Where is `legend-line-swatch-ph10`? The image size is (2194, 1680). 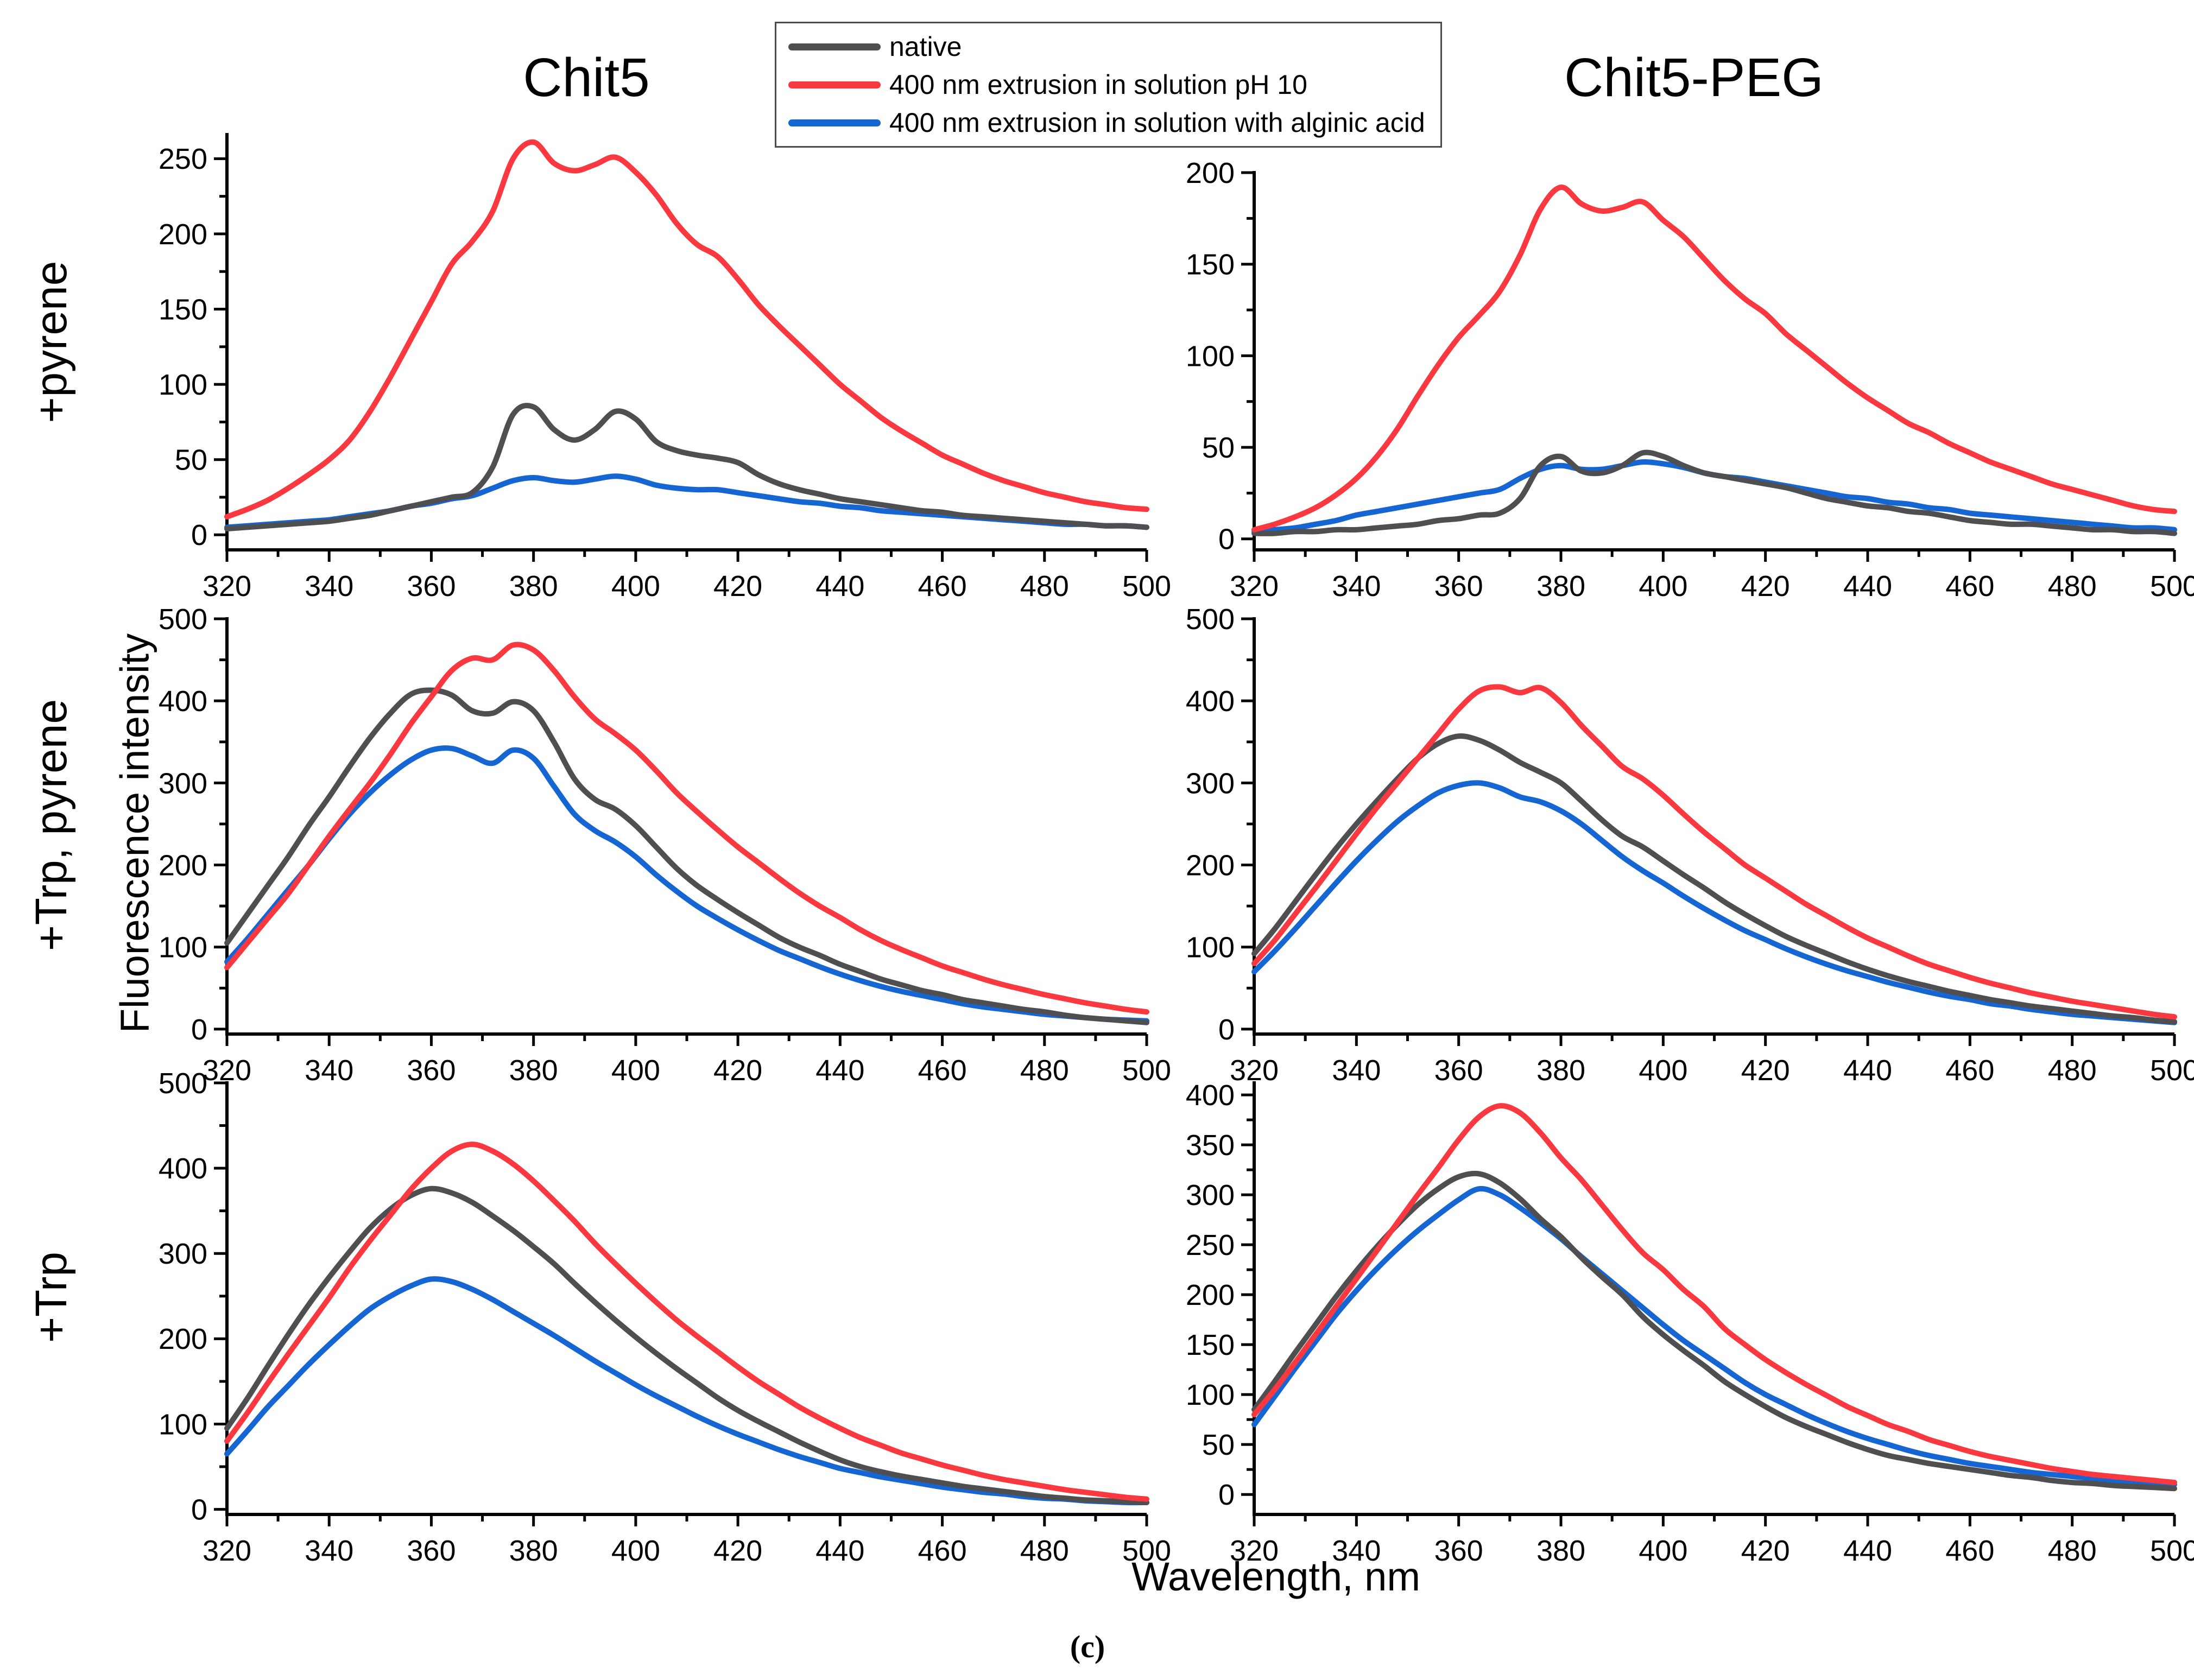
legend-line-swatch-ph10 is located at coordinates (834, 84).